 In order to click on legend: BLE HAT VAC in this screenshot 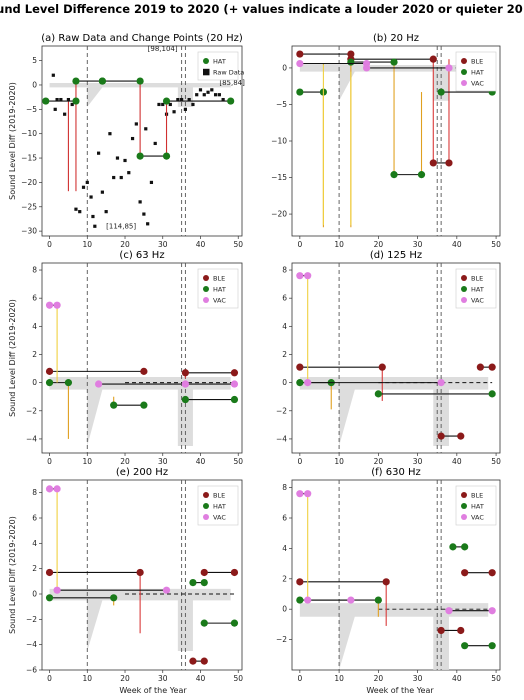, I will do `click(218, 288)`.